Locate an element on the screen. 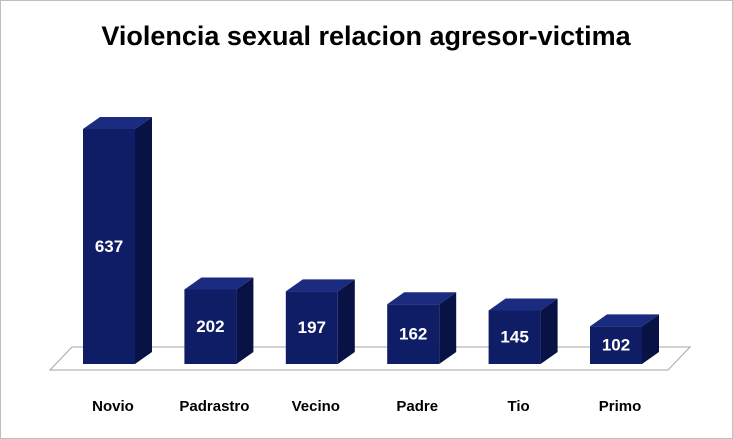  value-label: 637 is located at coordinates (109, 246).